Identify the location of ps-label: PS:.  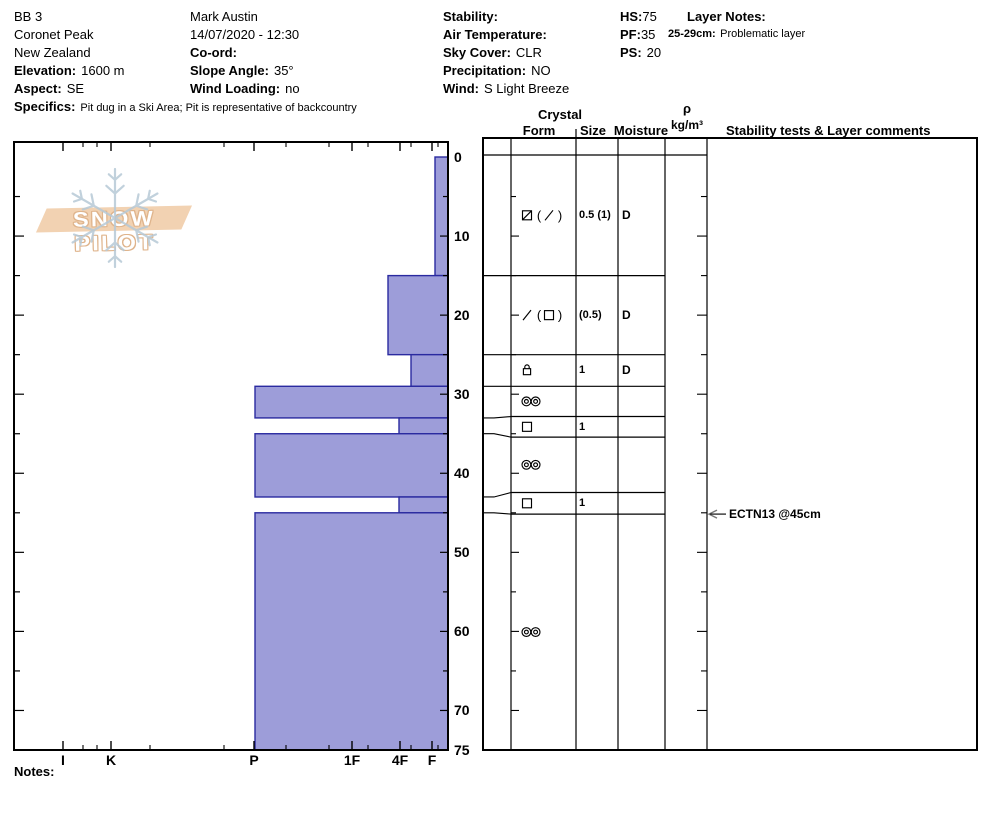
(631, 52).